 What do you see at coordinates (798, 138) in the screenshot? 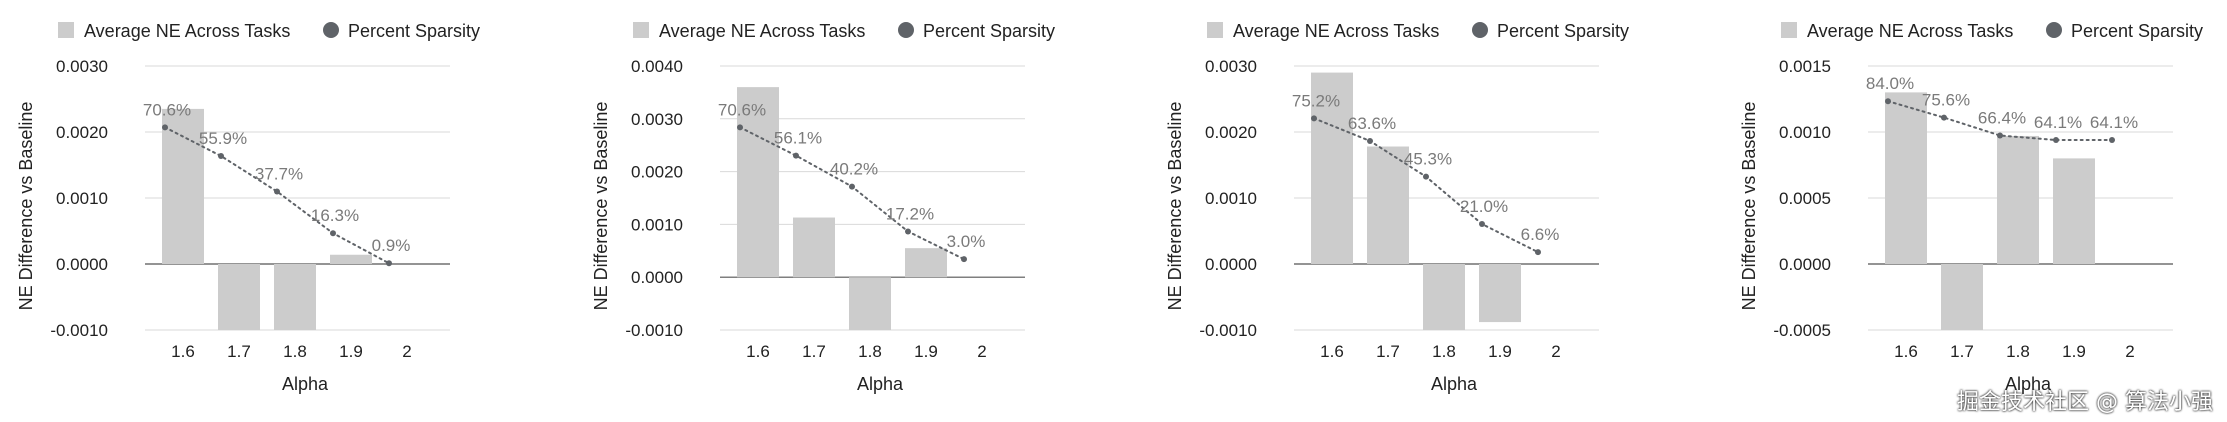
I see `sparsity-data-label: 56.1%` at bounding box center [798, 138].